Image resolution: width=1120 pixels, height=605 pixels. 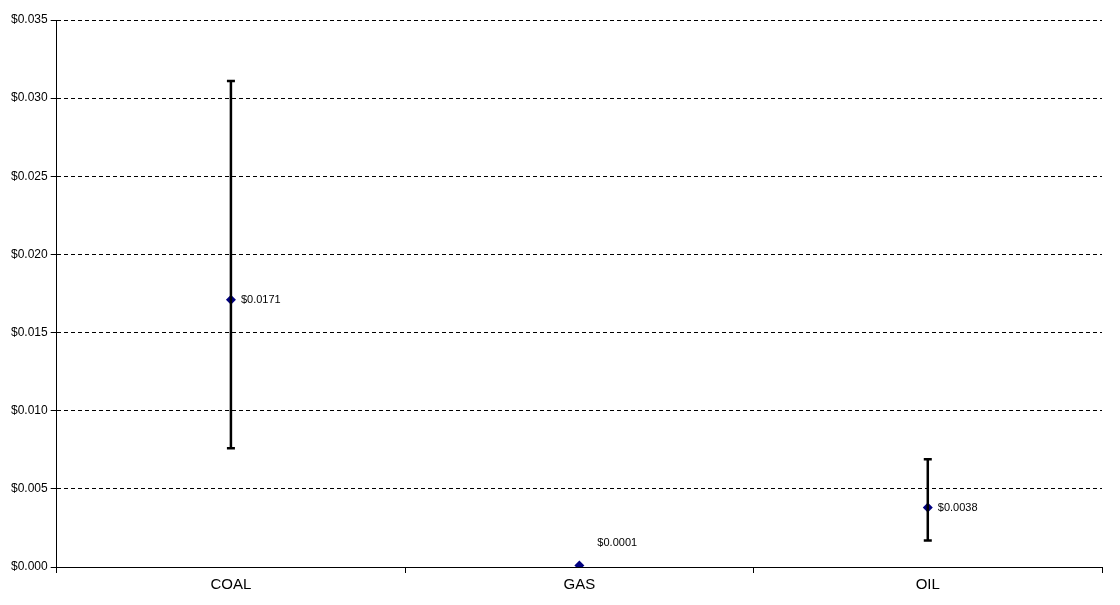 I want to click on y-tick-label: $0.030, so click(x=30, y=97).